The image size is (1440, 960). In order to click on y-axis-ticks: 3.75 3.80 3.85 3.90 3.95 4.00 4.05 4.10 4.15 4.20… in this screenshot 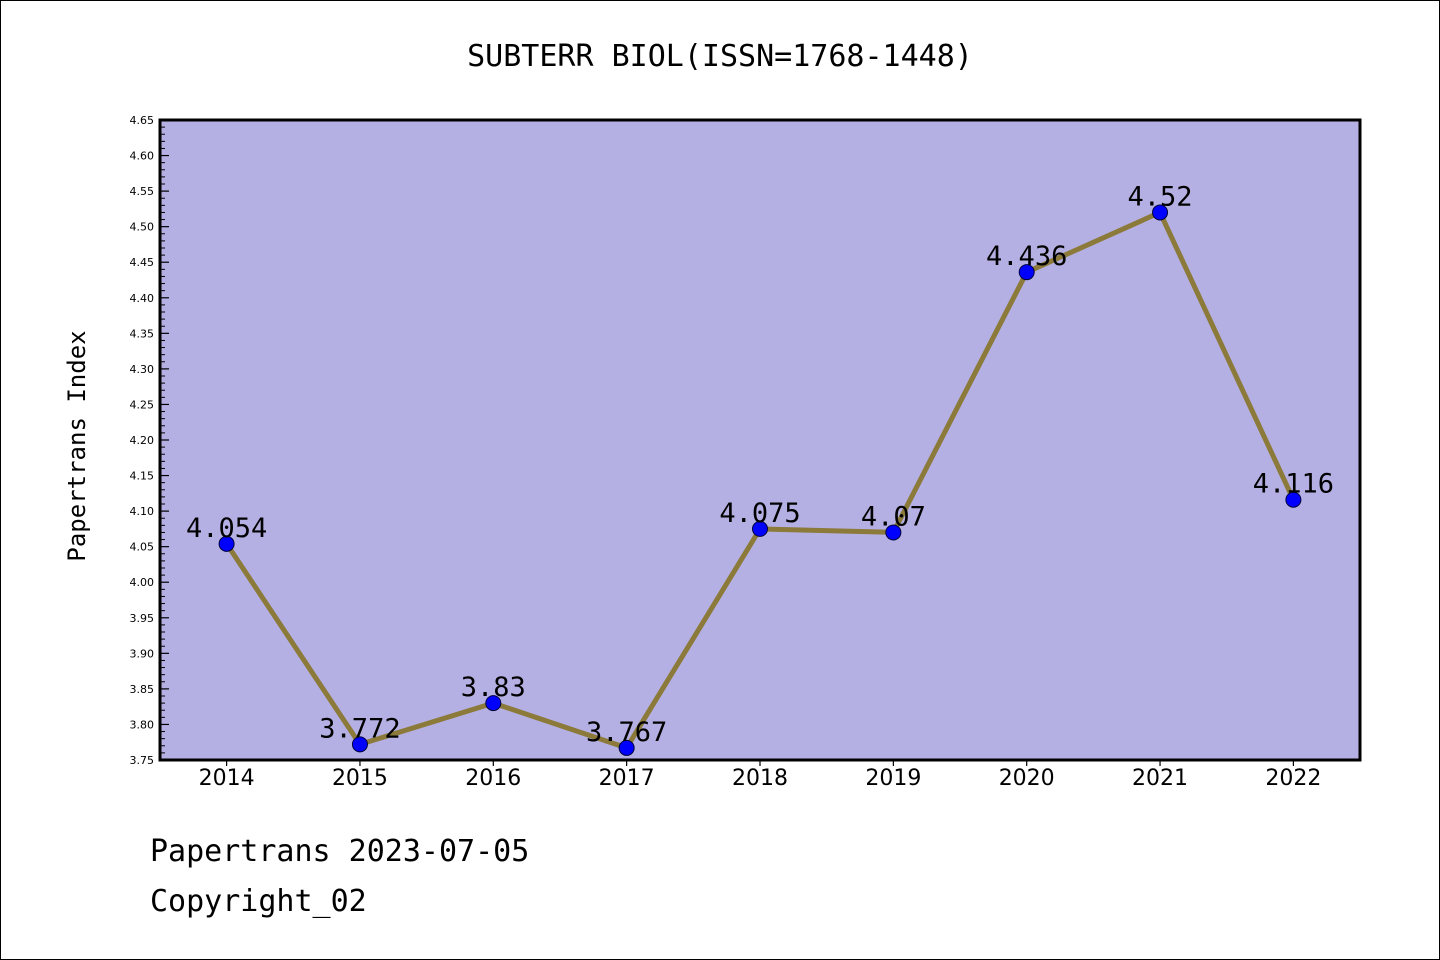, I will do `click(149, 440)`.